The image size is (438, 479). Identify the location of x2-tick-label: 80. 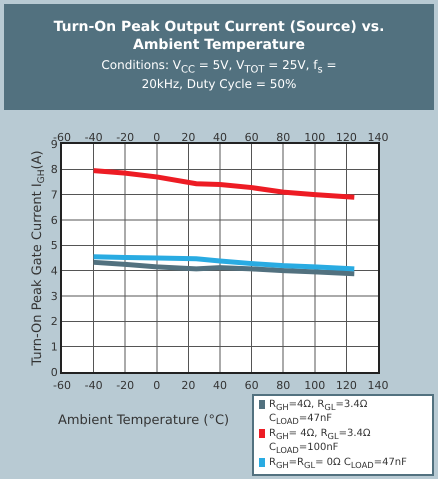
(283, 385).